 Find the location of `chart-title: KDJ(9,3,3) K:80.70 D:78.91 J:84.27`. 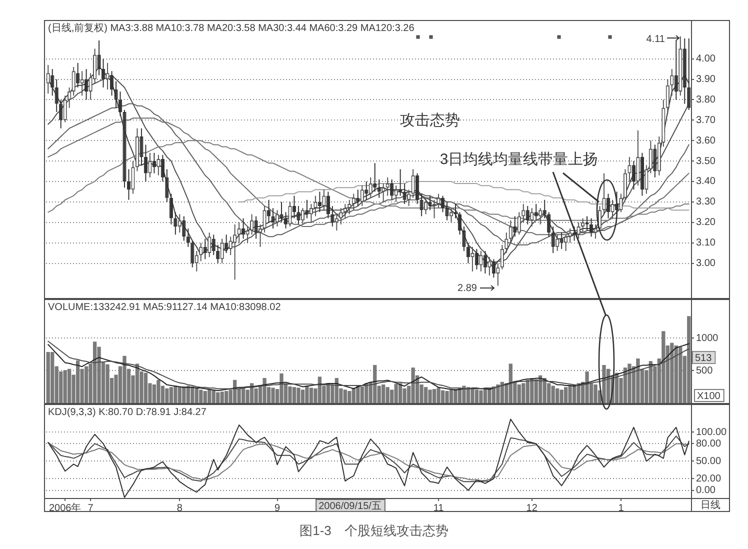

chart-title: KDJ(9,3,3) K:80.70 D:78.91 J:84.27 is located at coordinates (127, 412).